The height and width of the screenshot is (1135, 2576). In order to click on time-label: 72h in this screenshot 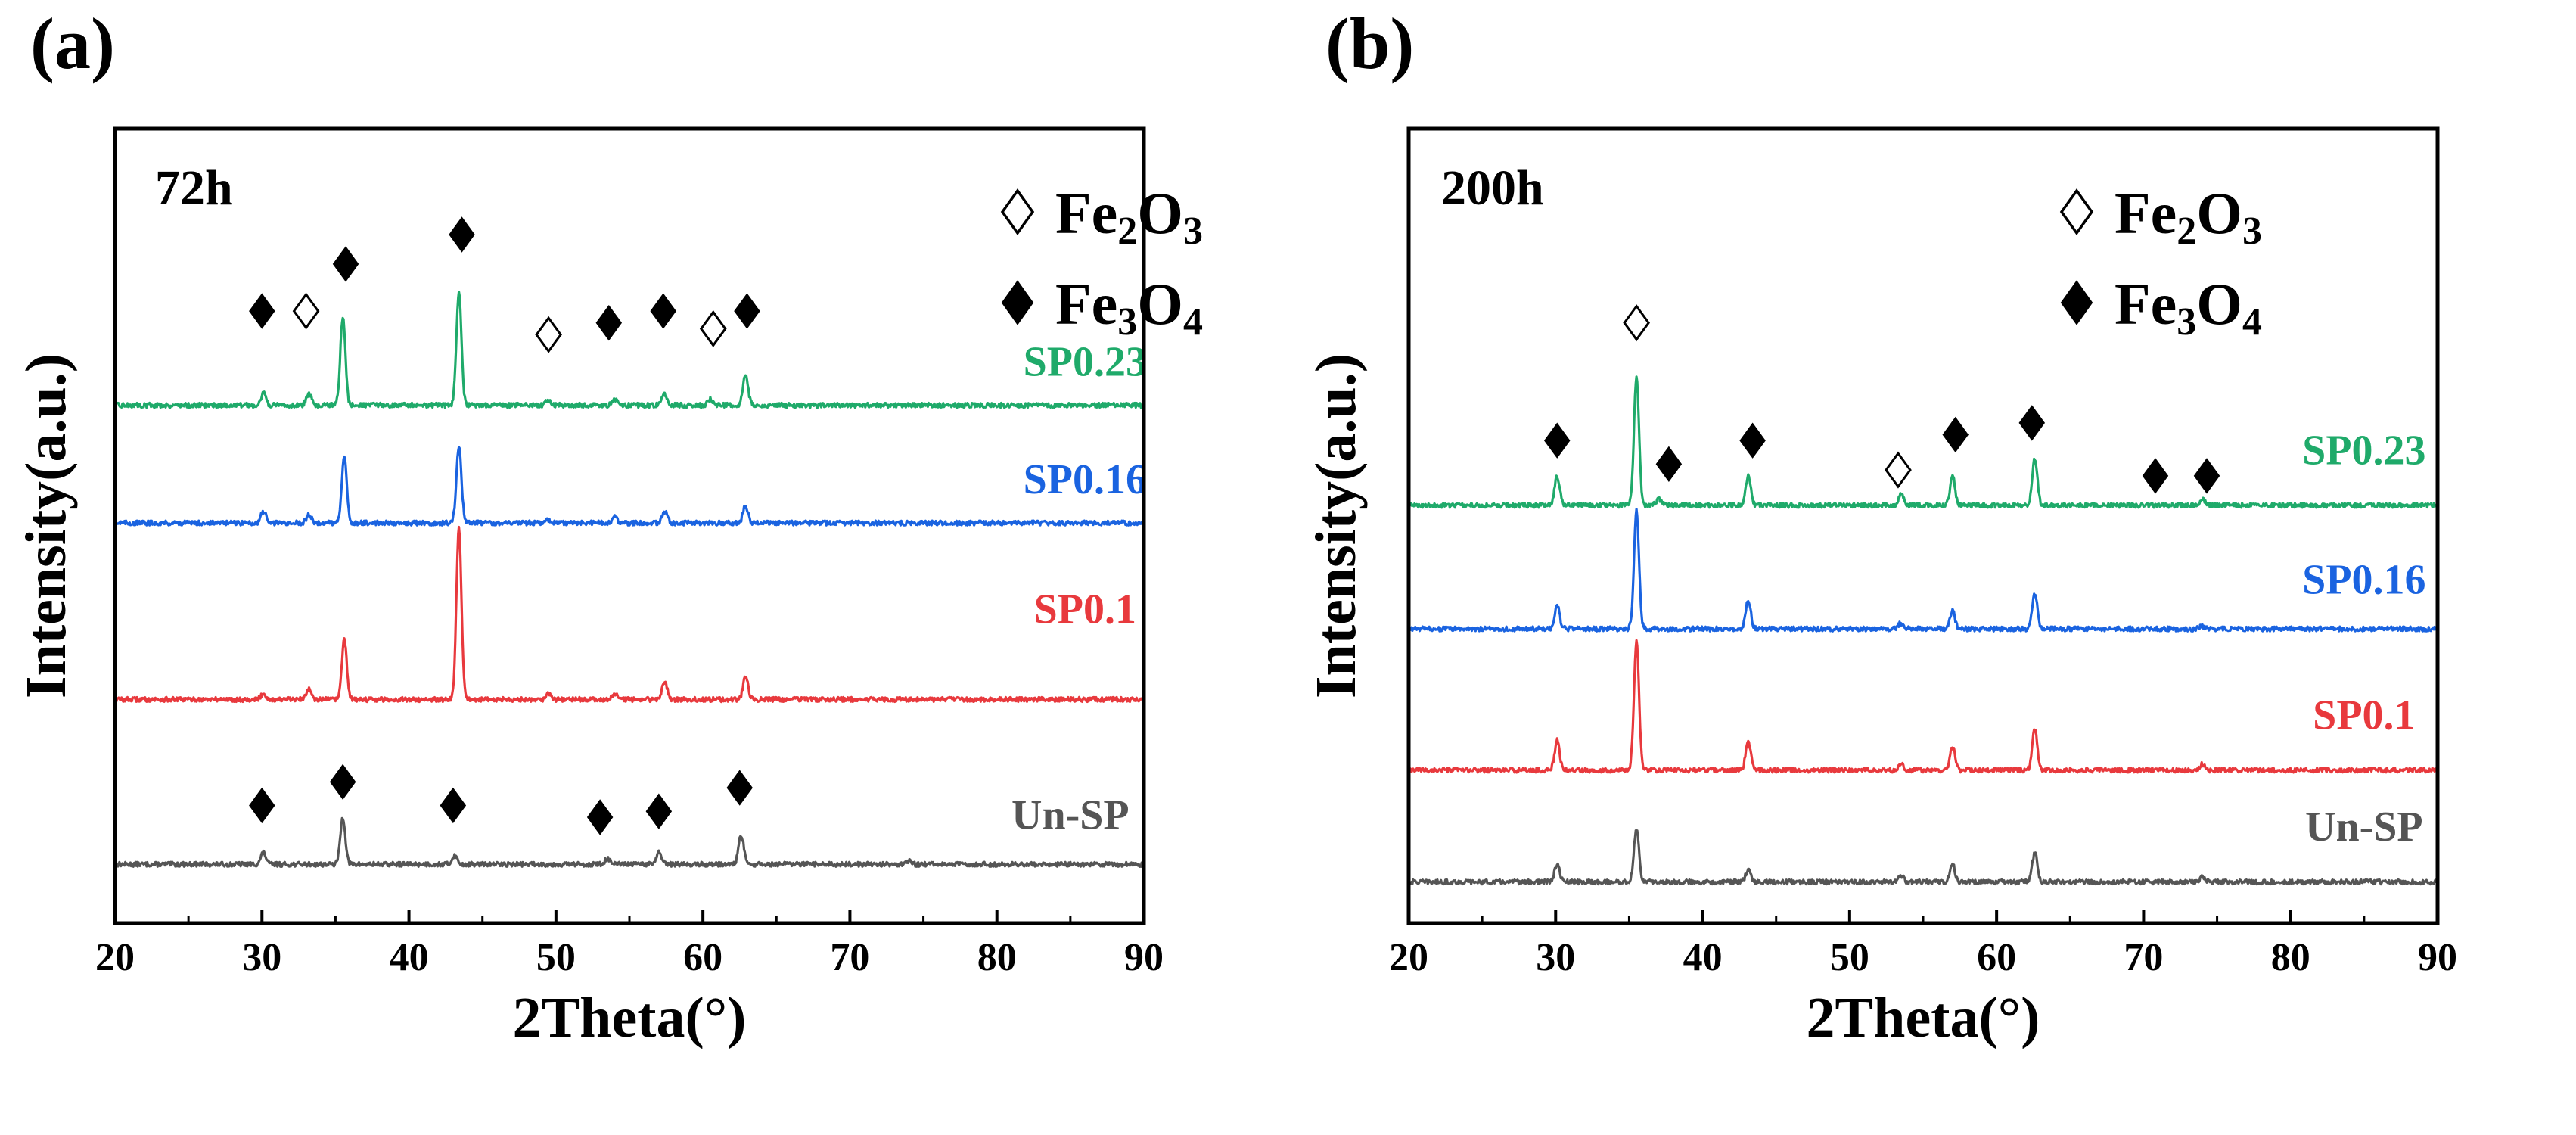, I will do `click(194, 188)`.